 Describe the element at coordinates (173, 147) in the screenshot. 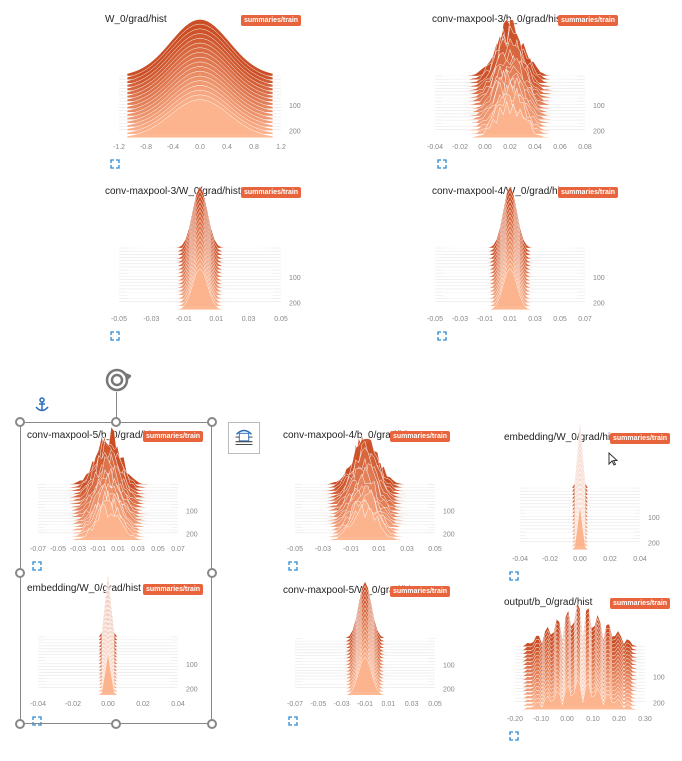

I see `x-tick-label: -0.4` at that location.